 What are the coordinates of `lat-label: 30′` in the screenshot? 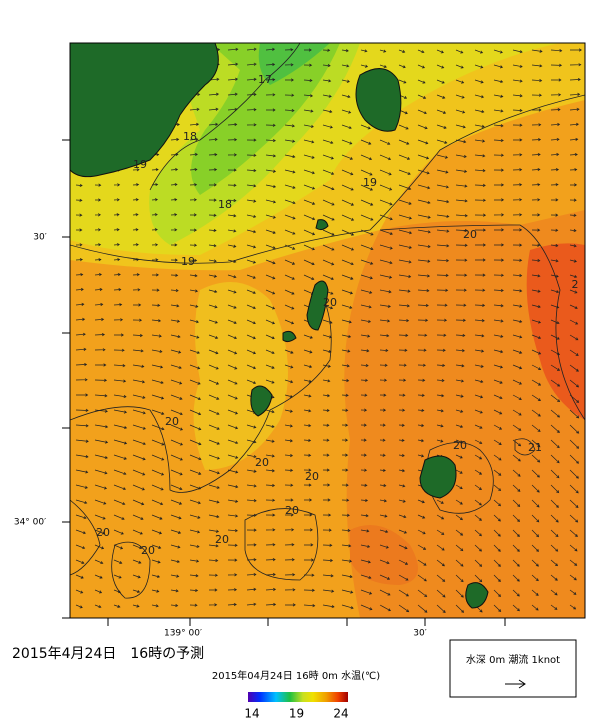 It's located at (40, 238).